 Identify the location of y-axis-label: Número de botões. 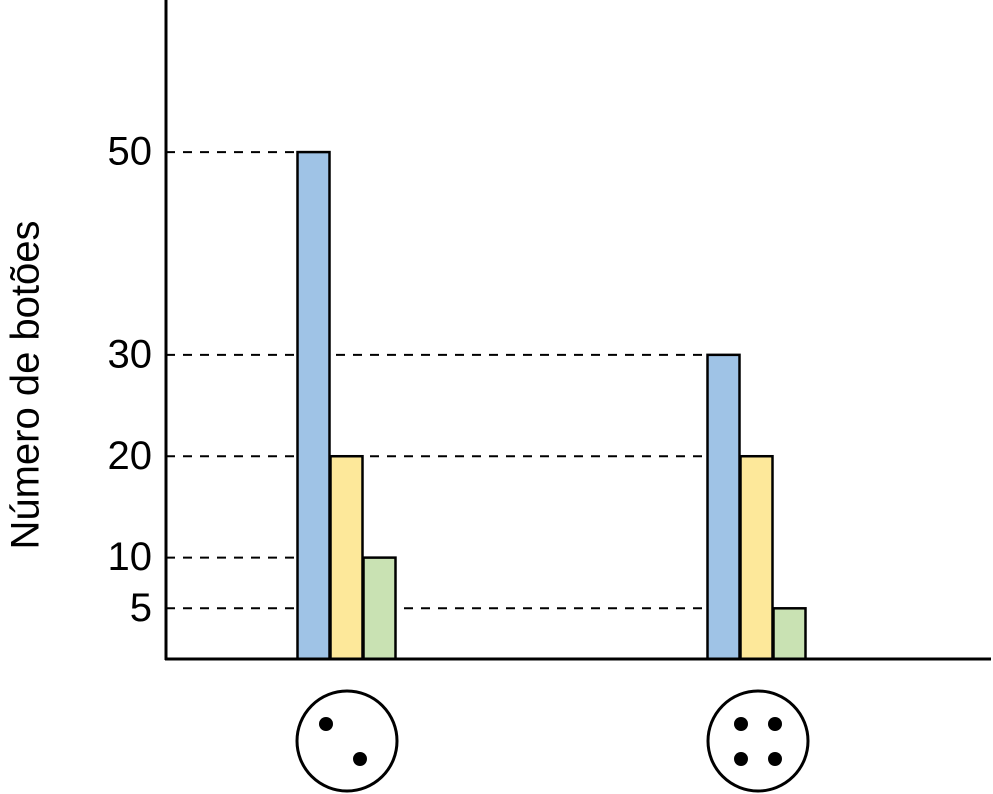
(26, 384).